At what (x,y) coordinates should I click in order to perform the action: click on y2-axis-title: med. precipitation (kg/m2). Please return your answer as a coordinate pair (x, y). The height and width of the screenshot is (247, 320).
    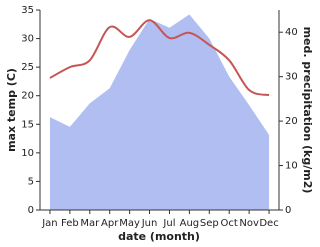
    Looking at the image, I should click on (307, 110).